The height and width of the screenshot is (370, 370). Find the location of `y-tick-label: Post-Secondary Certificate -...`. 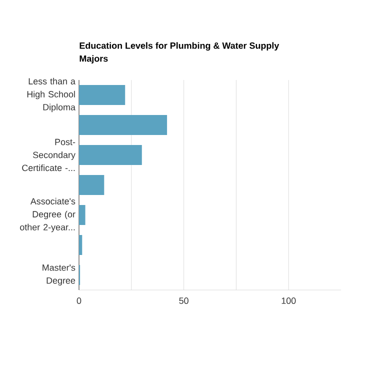

y-tick-label: Post-Secondary Certificate -... is located at coordinates (49, 155).